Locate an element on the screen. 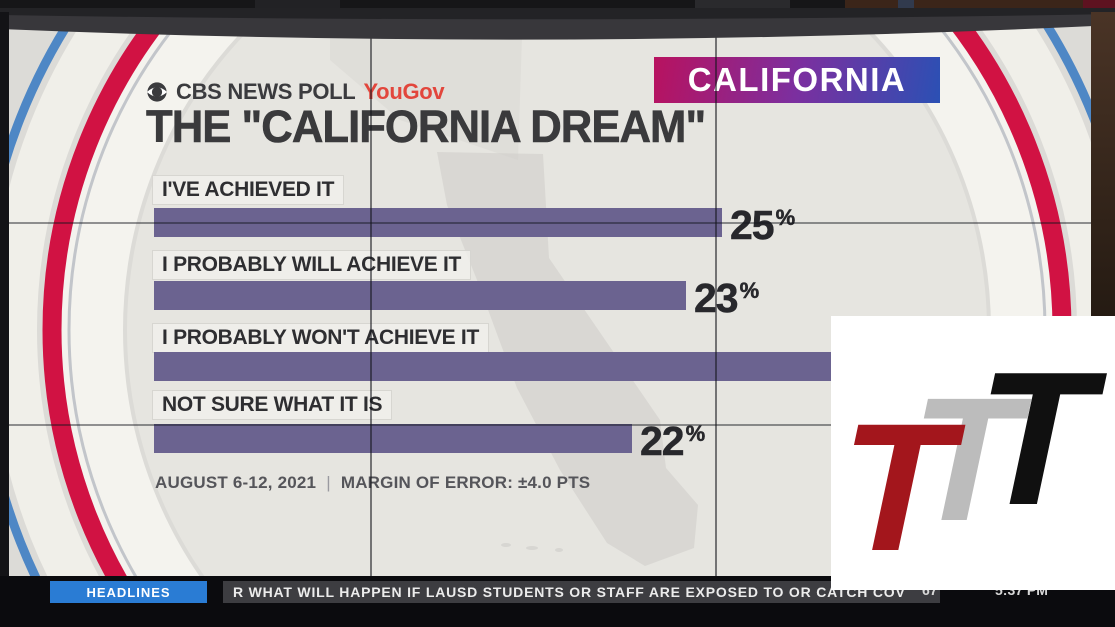 Image resolution: width=1115 pixels, height=627 pixels. watermark-box: T T T is located at coordinates (968, 453).